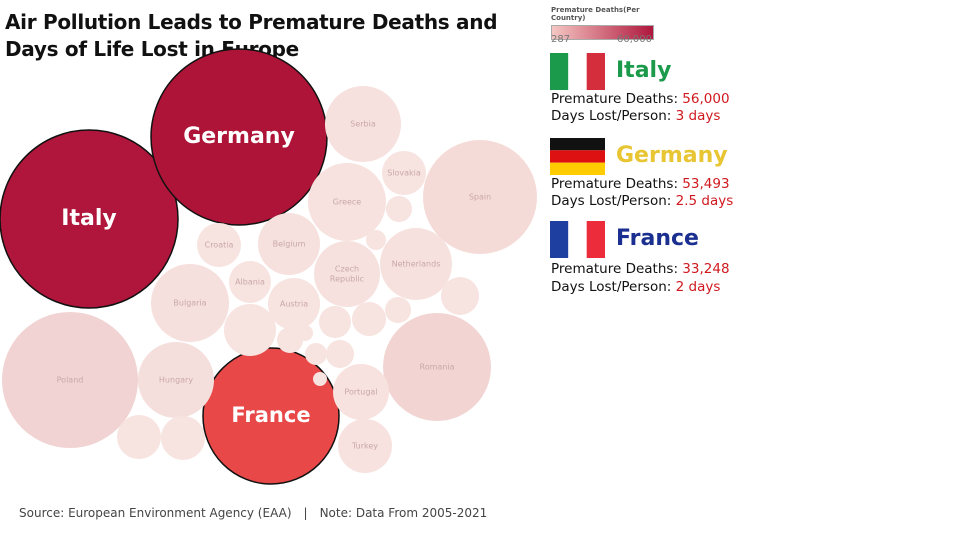 The image size is (960, 540). What do you see at coordinates (698, 116) in the screenshot?
I see `stat-value: 3 days` at bounding box center [698, 116].